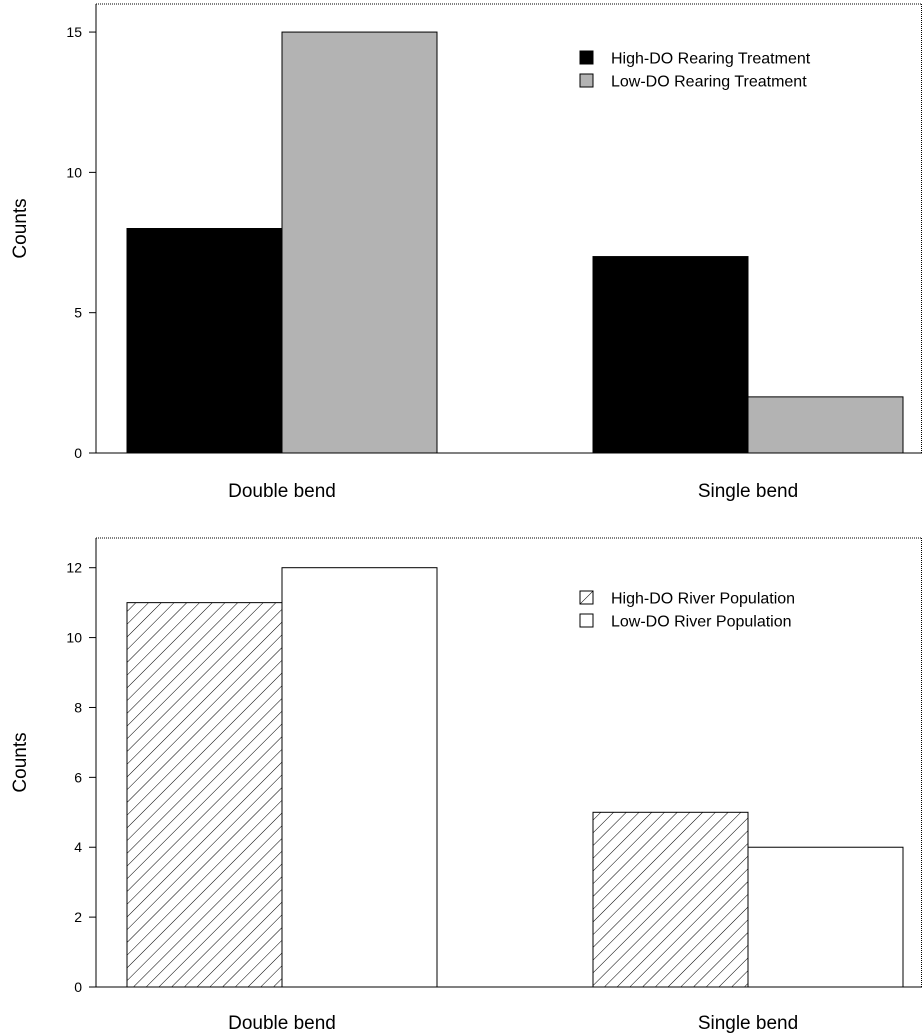 This screenshot has width=922, height=1036. Describe the element at coordinates (74, 568) in the screenshot. I see `y-tick-label: 12` at that location.